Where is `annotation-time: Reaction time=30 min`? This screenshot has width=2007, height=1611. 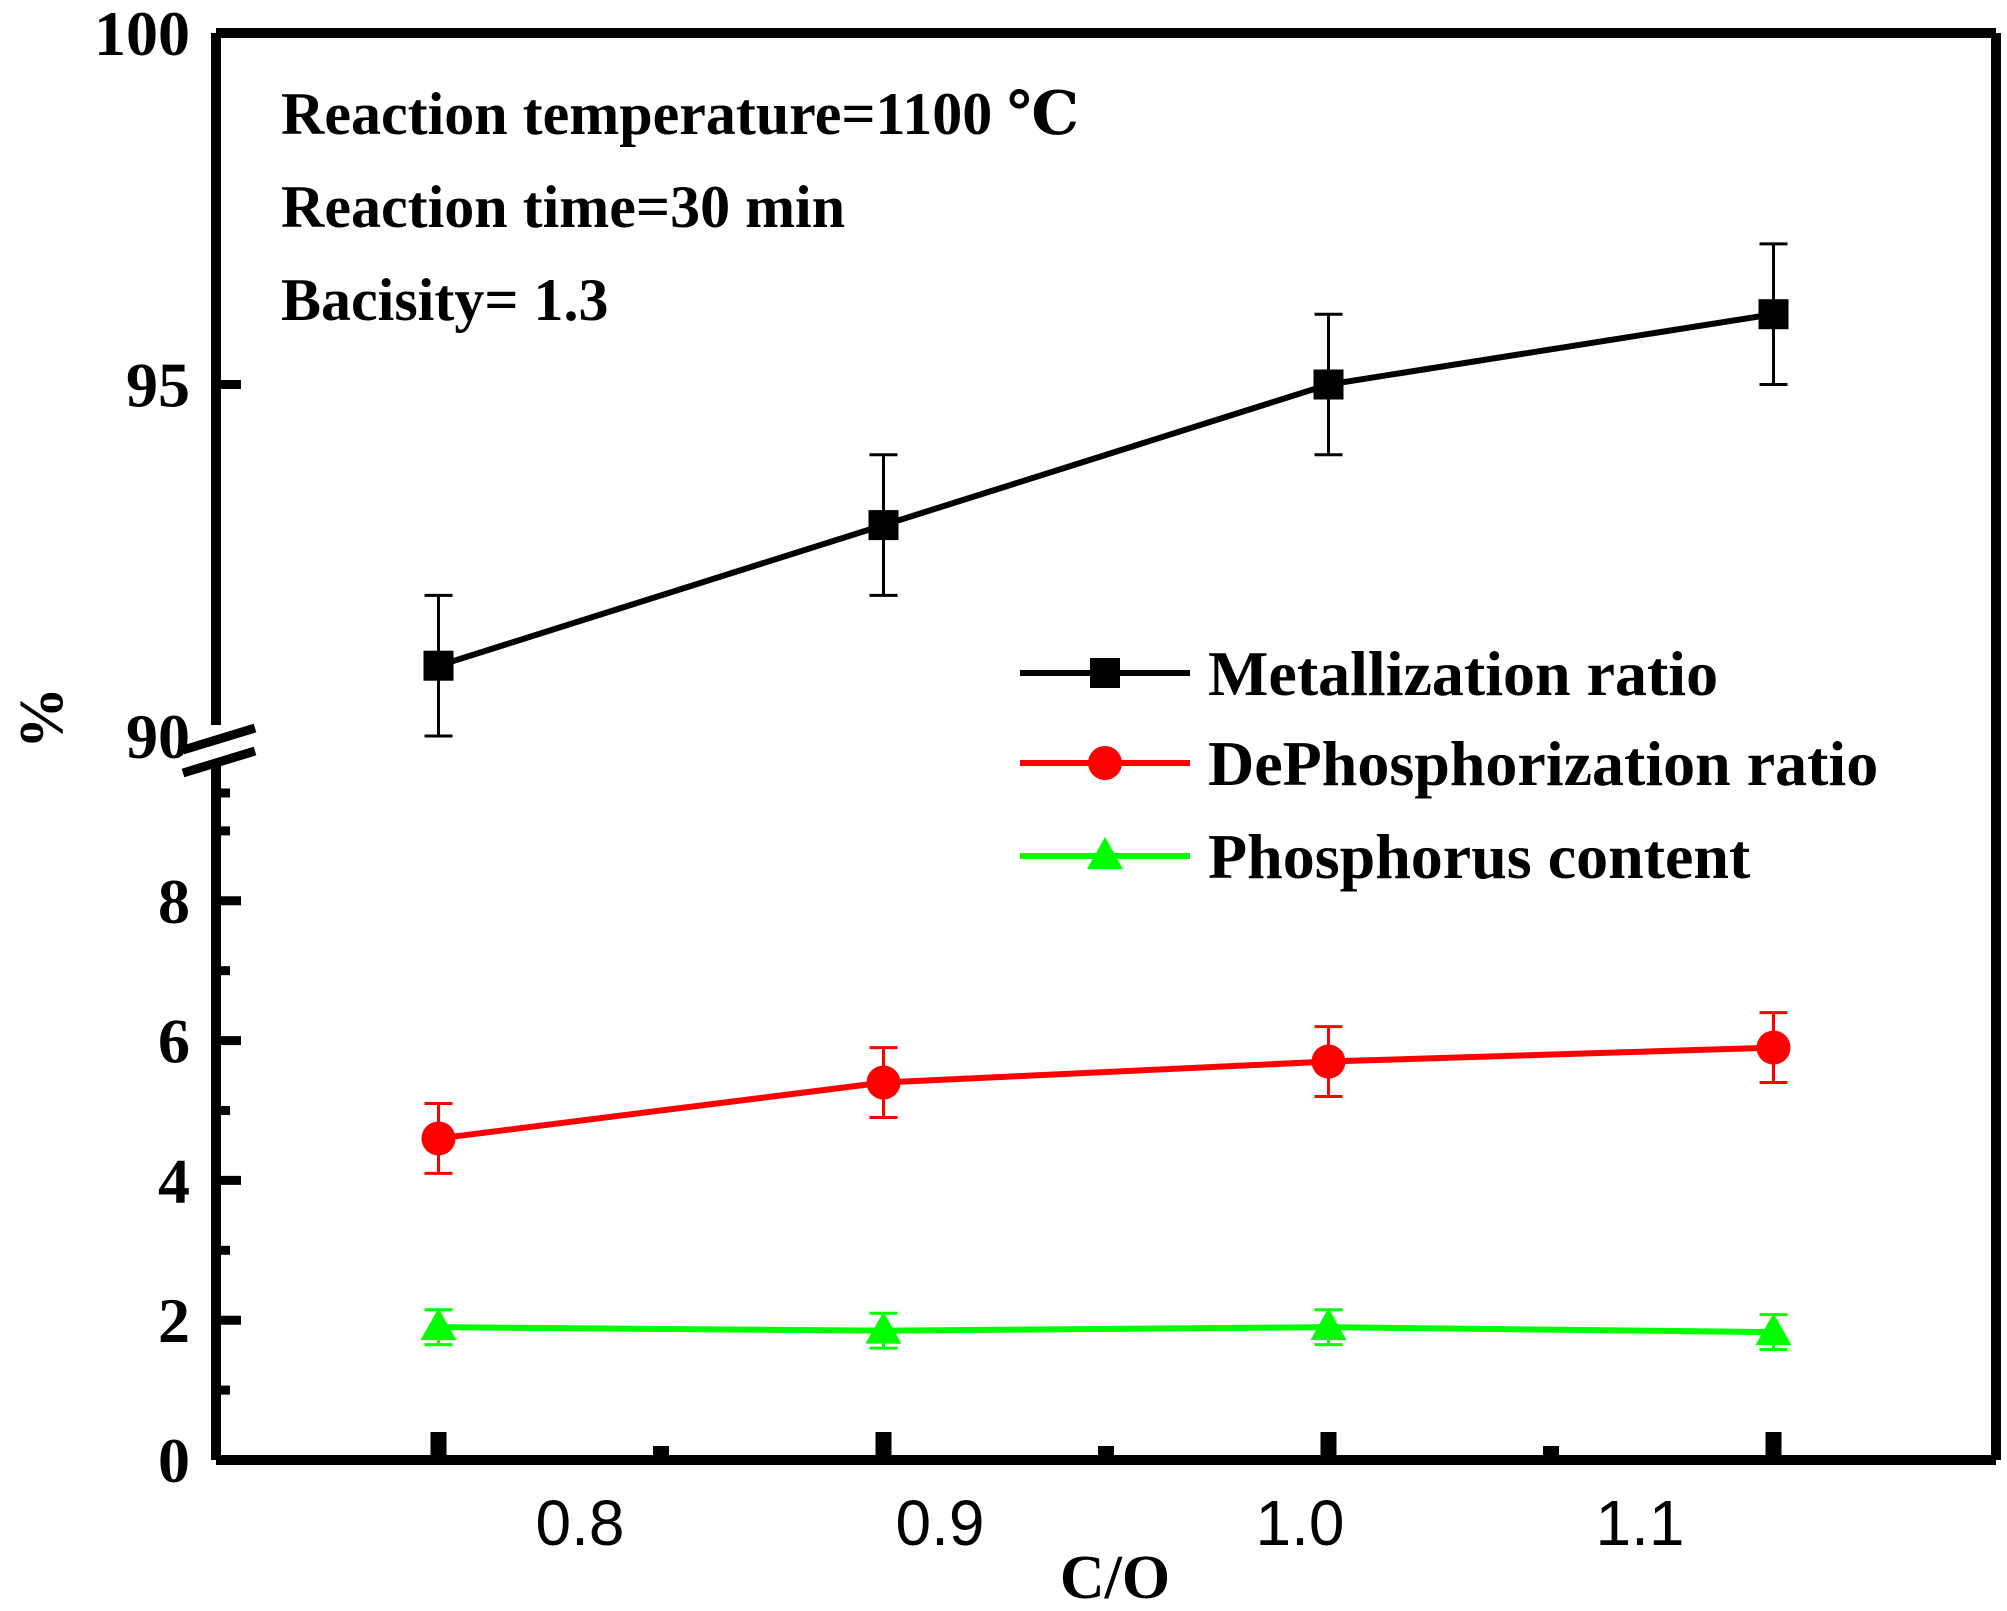 annotation-time: Reaction time=30 min is located at coordinates (563, 207).